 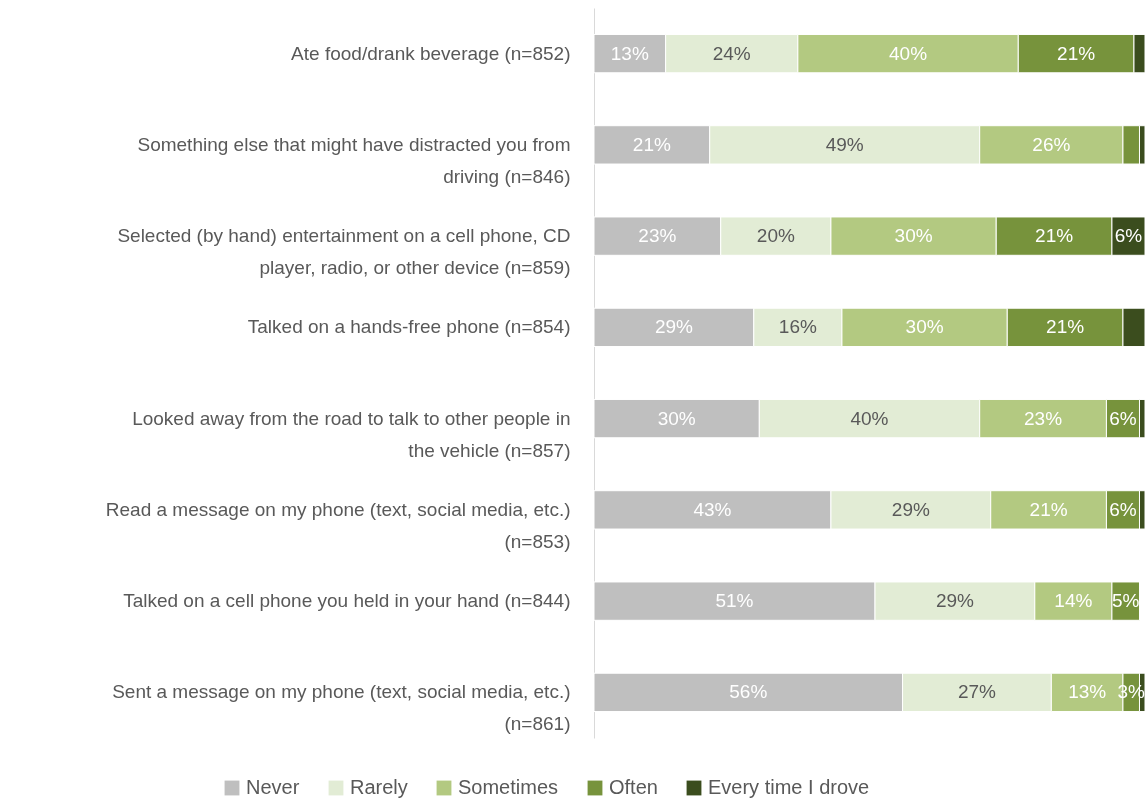 I want to click on legend-label: Rarely, so click(x=379, y=787).